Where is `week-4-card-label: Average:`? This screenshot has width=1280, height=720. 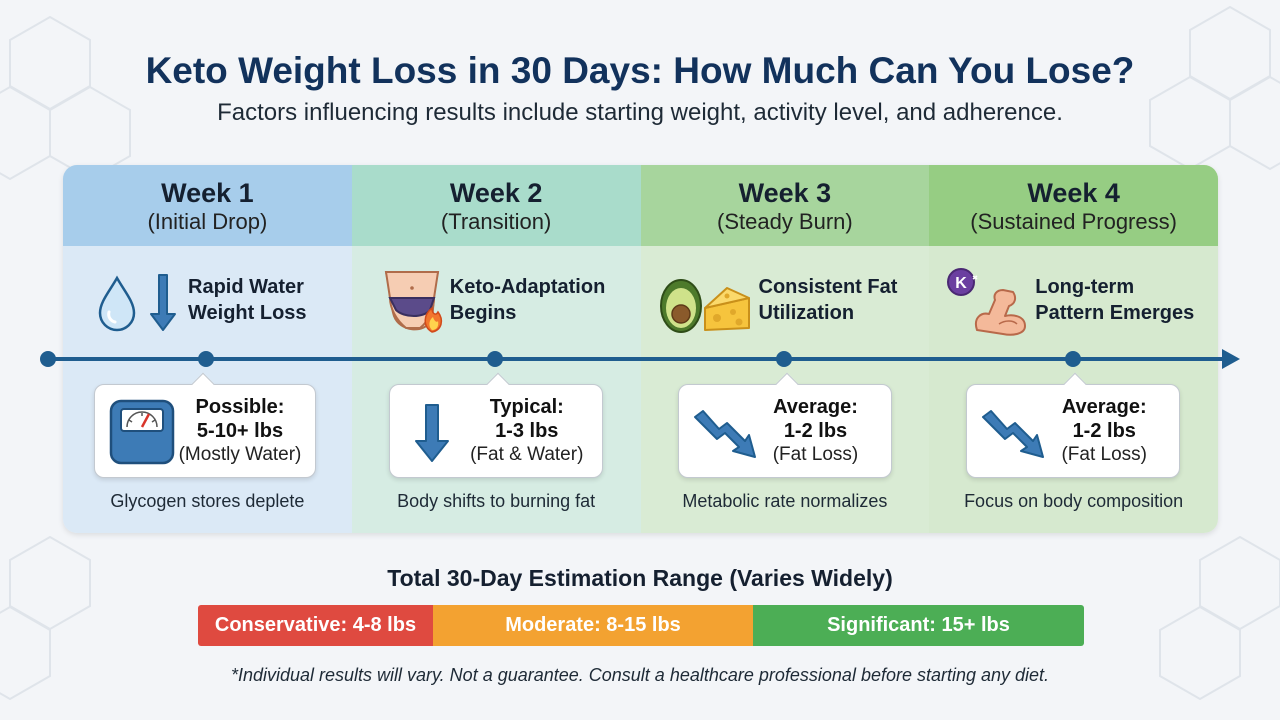 week-4-card-label: Average: is located at coordinates (1104, 407).